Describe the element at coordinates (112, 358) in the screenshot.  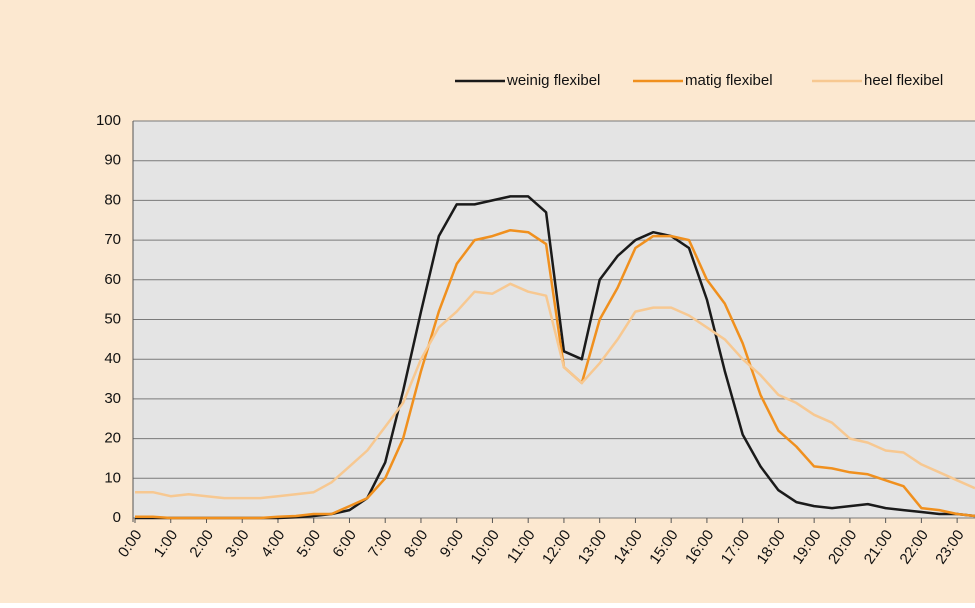
I see `y-tick-label: 40` at that location.